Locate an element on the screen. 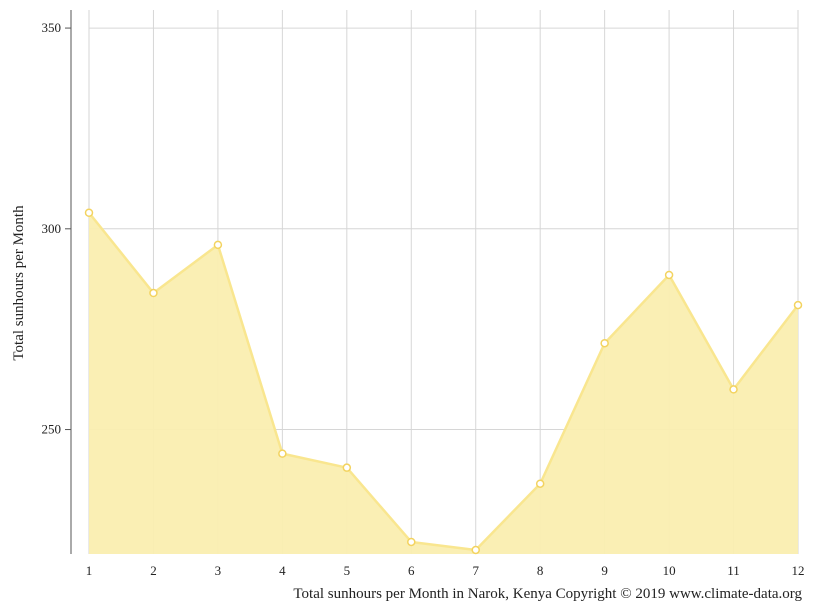 This screenshot has width=815, height=611. x-tick-label-7: 7 is located at coordinates (475, 570).